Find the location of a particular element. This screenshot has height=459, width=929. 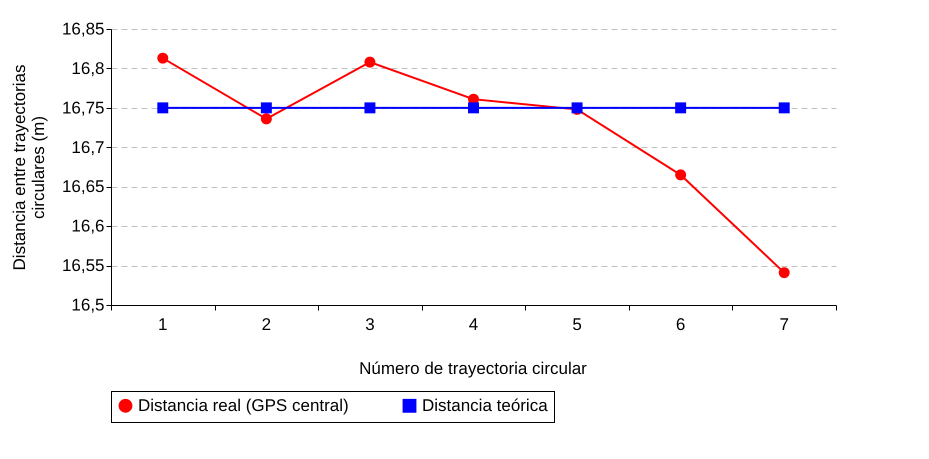

y-axis-title: Distancia entre trayectorias circulares (m) is located at coordinates (29, 167).